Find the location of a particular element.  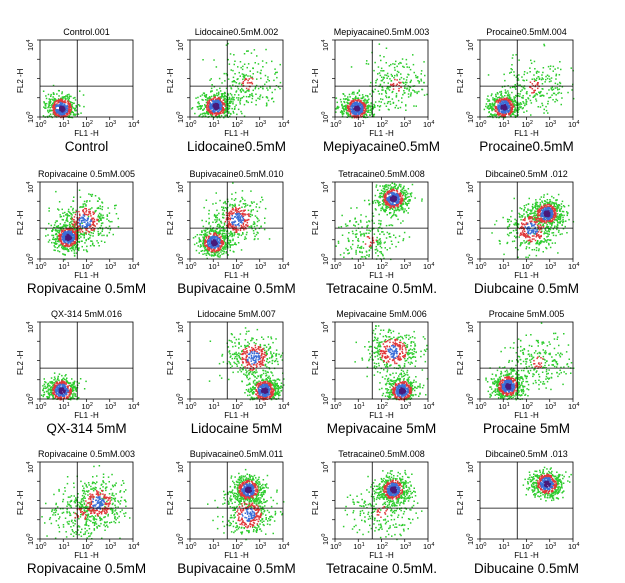

scatter-plot is located at coordinates (380, 79).